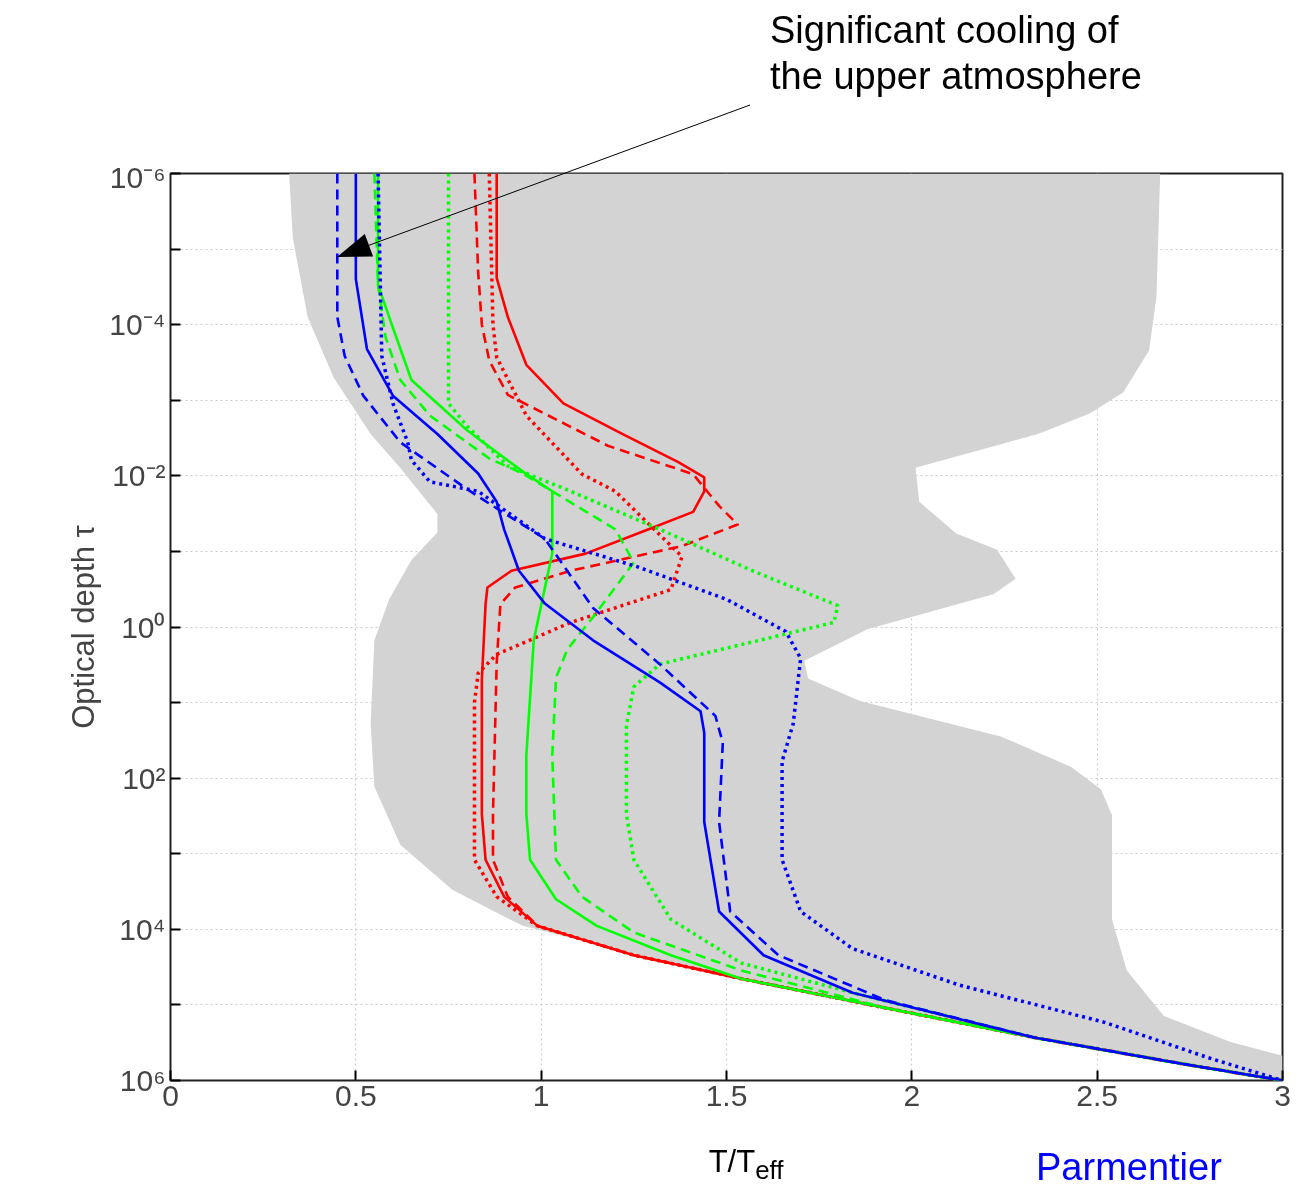  I want to click on x-tick-label: 2.5, so click(1097, 1095).